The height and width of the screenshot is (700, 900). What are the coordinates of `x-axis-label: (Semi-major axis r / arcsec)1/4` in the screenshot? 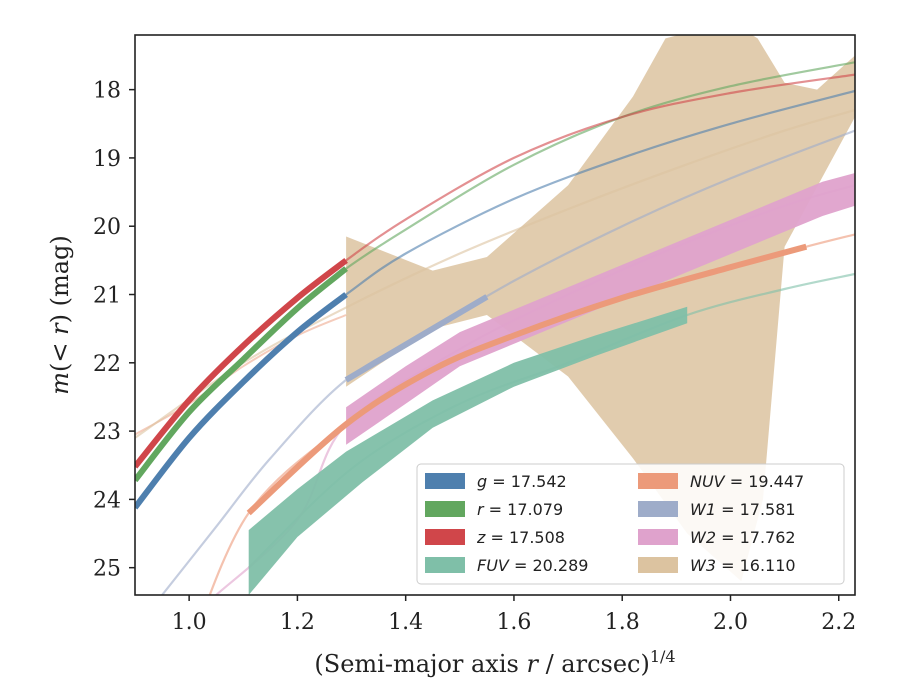 It's located at (494, 662).